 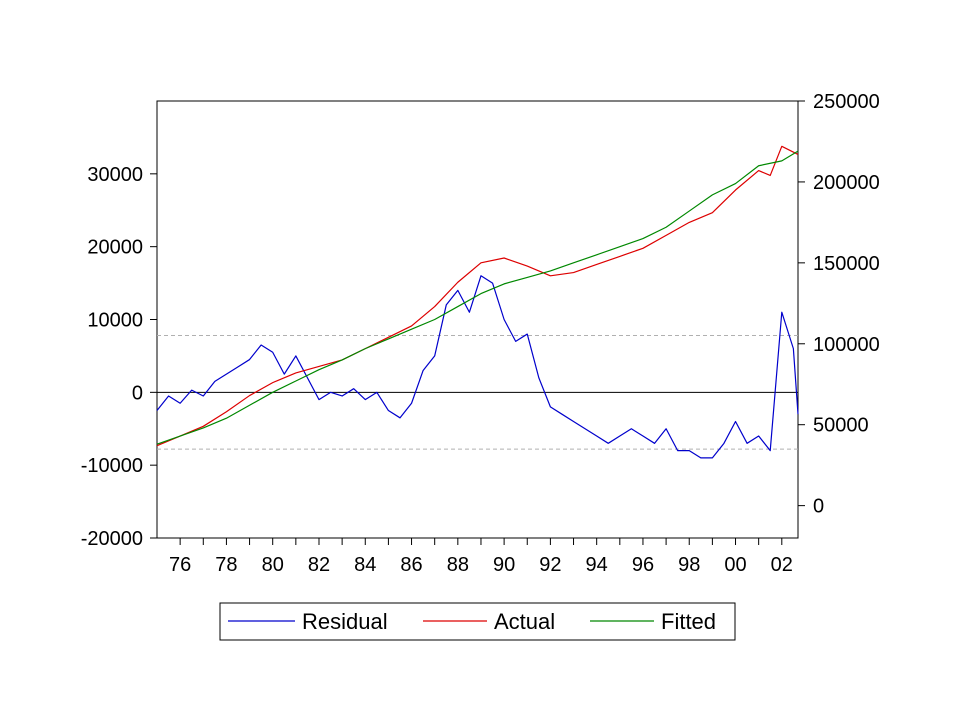 I want to click on x-tick-label-5: 86, so click(x=411, y=565).